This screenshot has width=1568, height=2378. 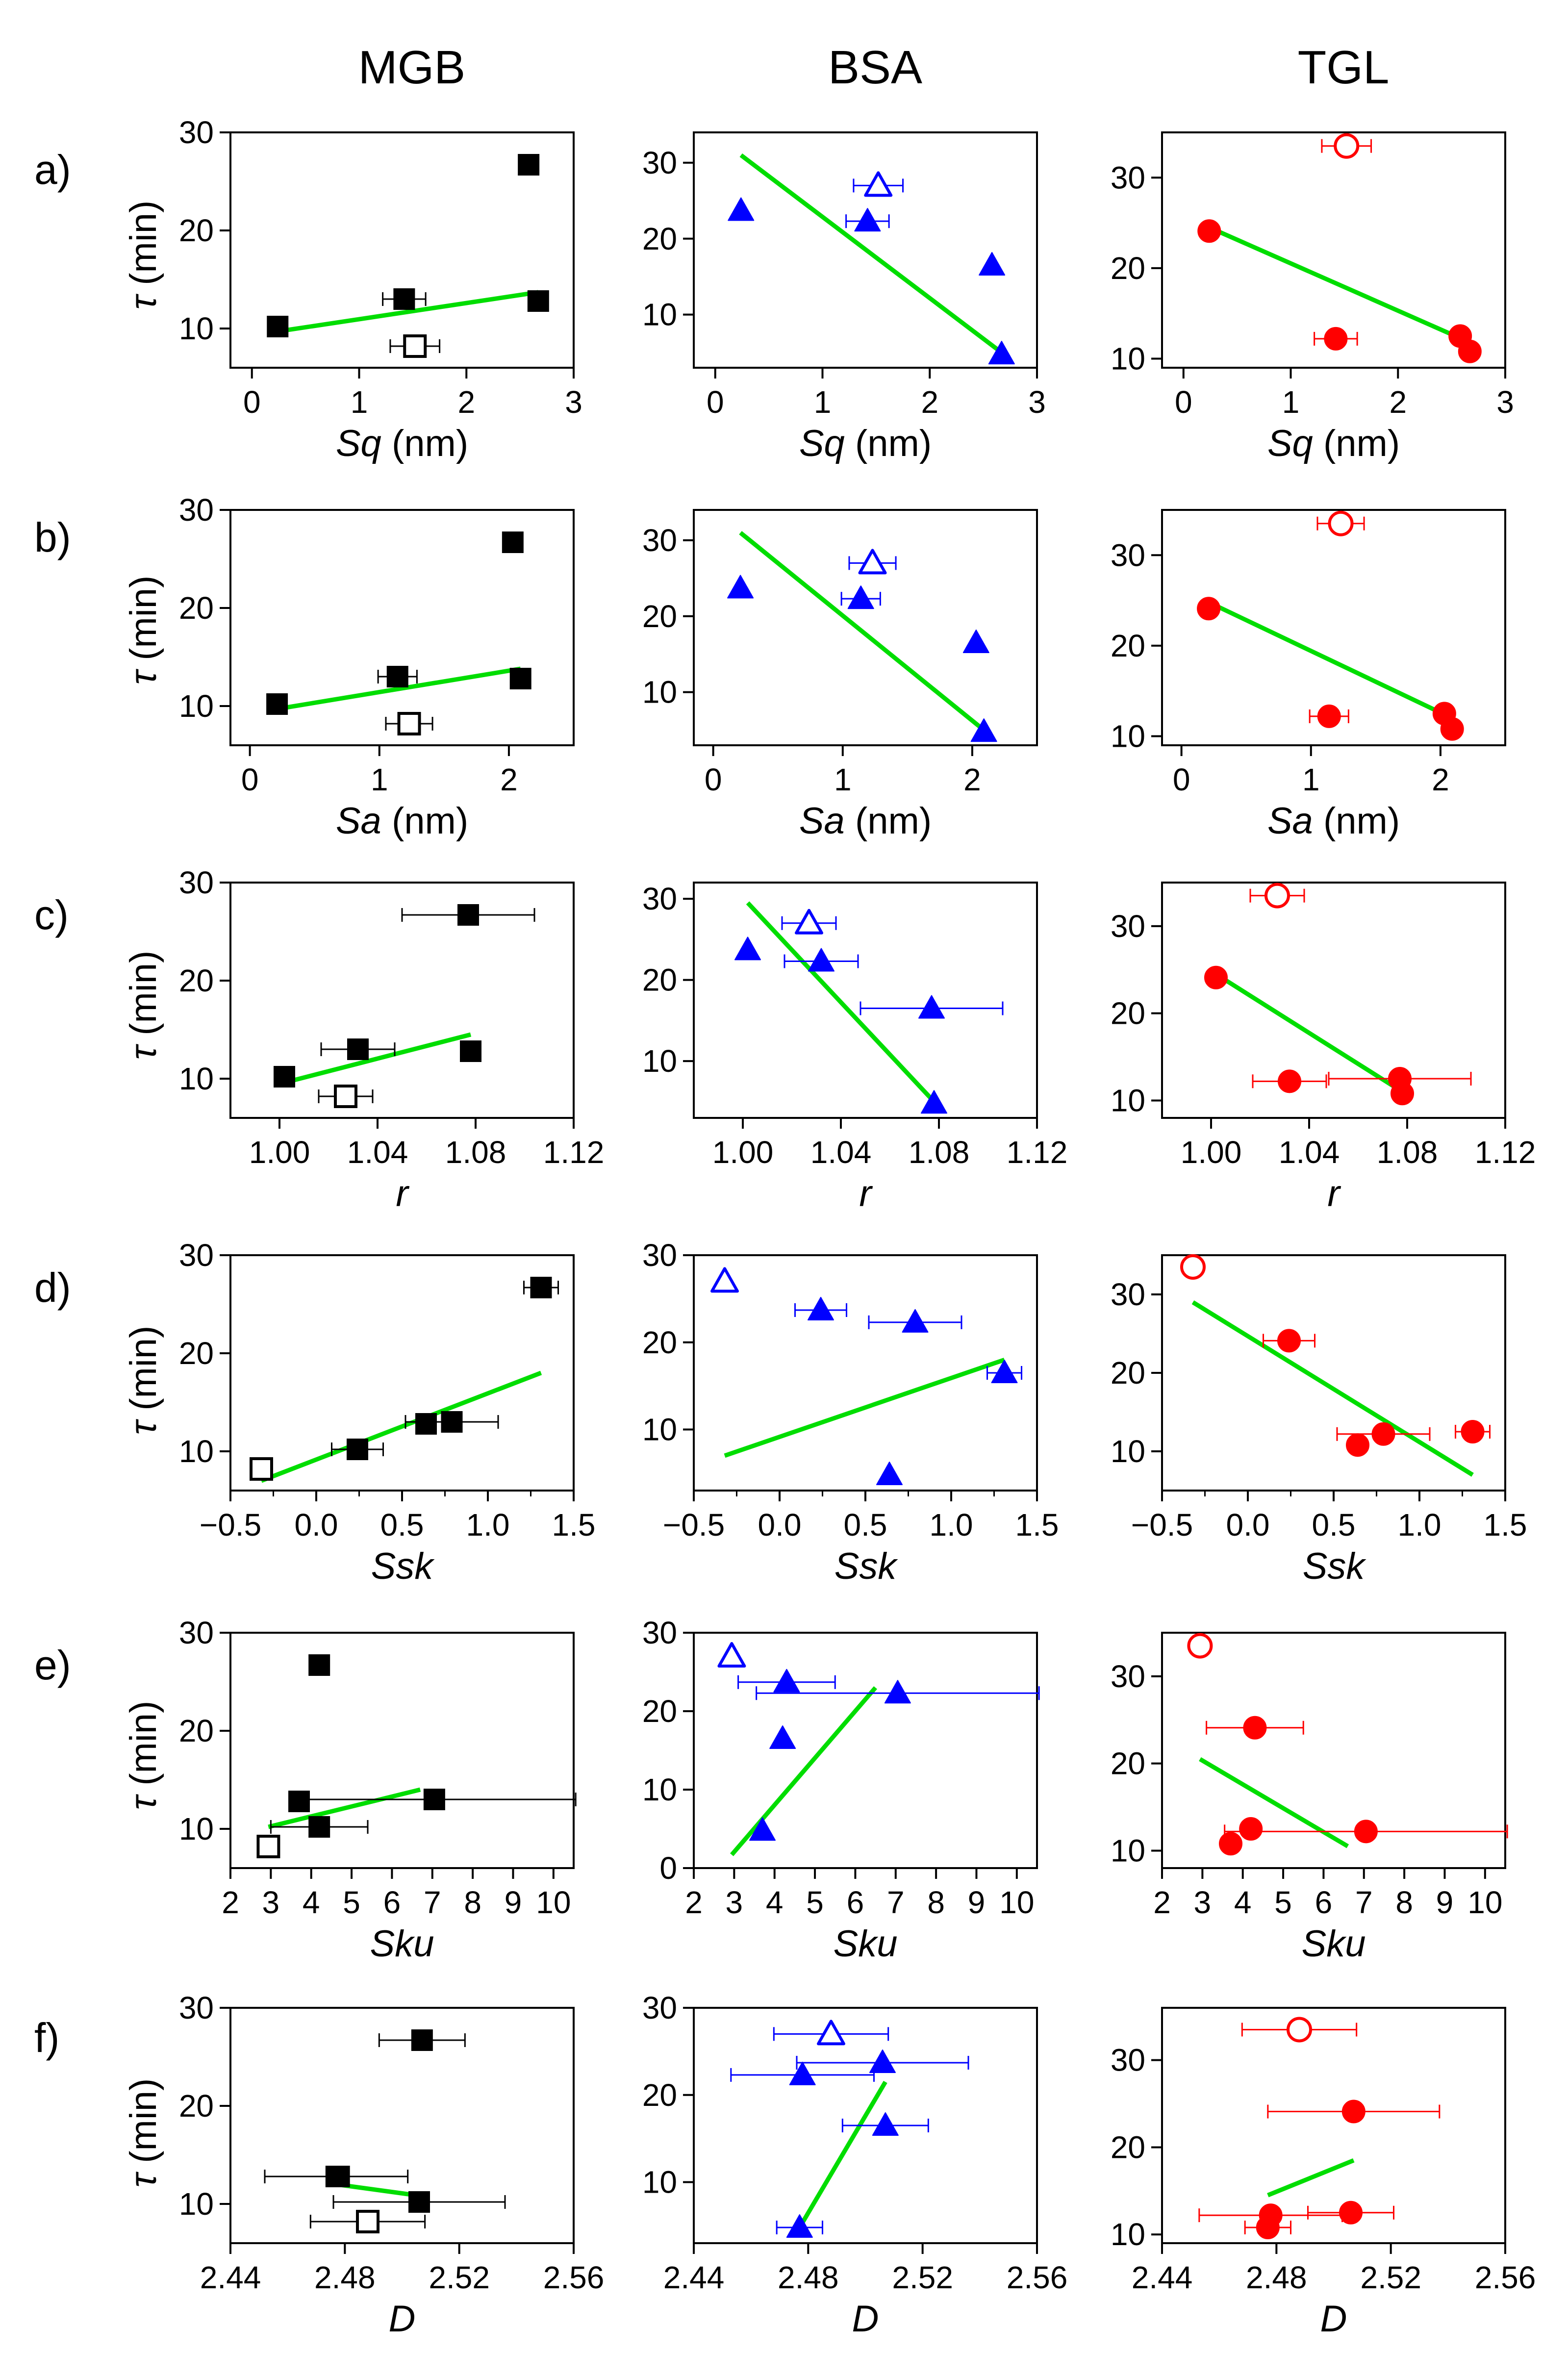 What do you see at coordinates (402, 1944) in the screenshot?
I see `x-axis-title: Sku` at bounding box center [402, 1944].